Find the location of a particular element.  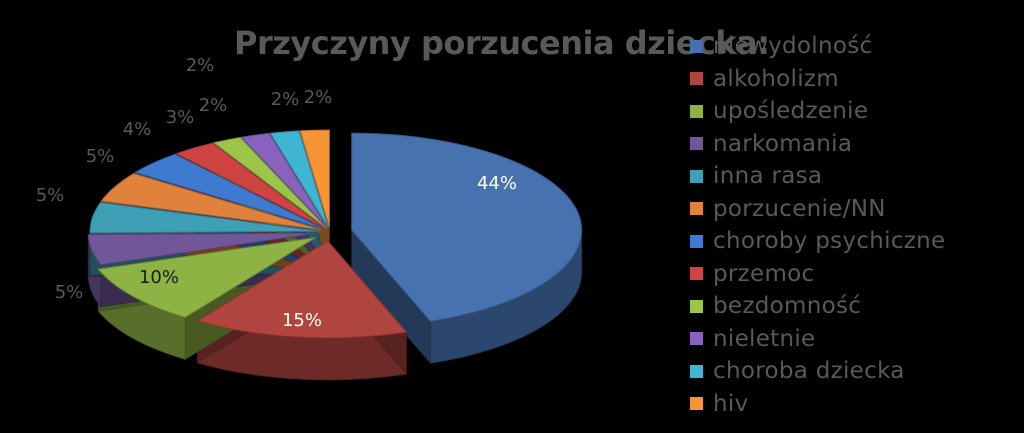

legend-label: bezdomność is located at coordinates (787, 306).